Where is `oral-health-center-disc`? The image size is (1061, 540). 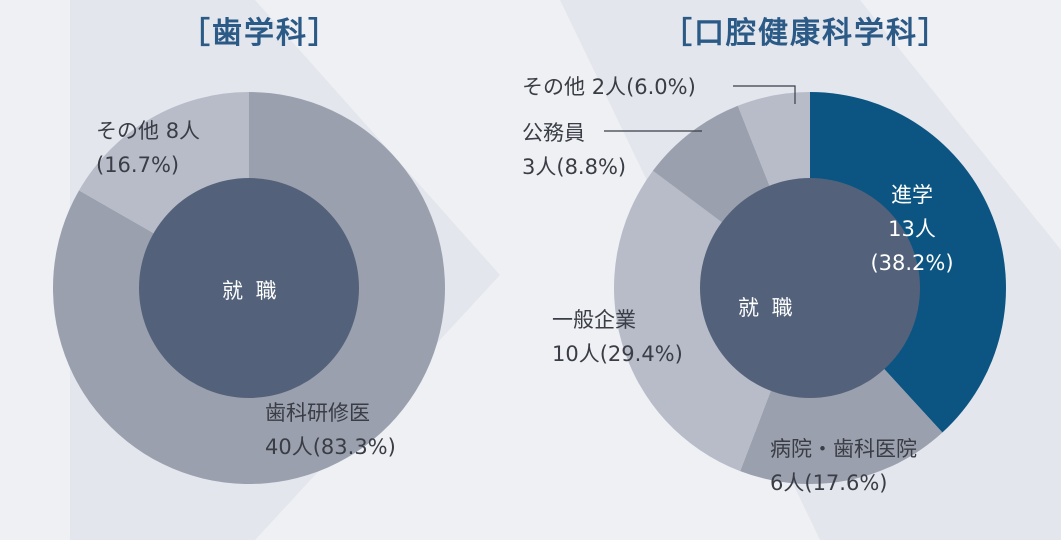 oral-health-center-disc is located at coordinates (810, 288).